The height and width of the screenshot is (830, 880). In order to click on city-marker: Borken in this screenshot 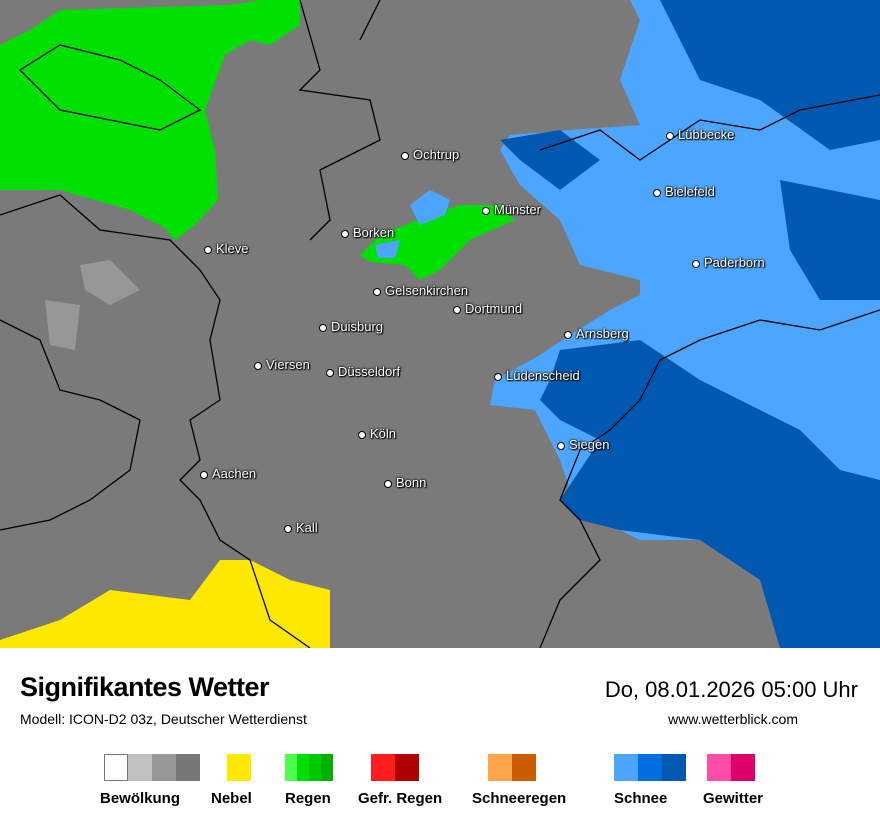, I will do `click(367, 232)`.